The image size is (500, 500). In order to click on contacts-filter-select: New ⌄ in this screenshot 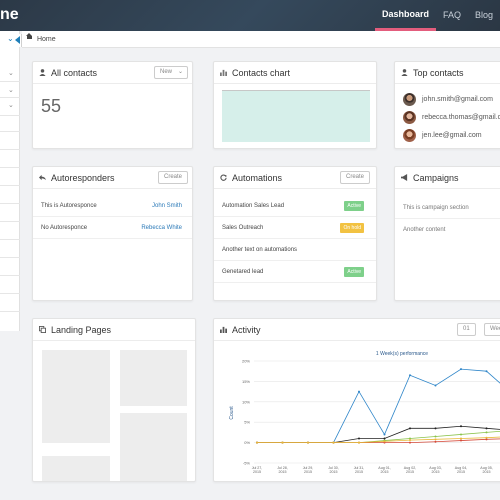, I will do `click(171, 72)`.